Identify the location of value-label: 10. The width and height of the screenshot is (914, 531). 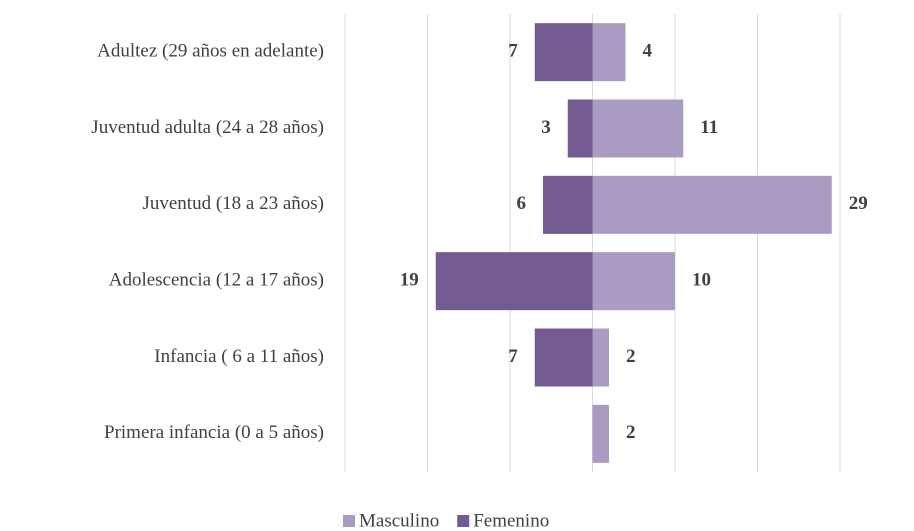
(701, 280).